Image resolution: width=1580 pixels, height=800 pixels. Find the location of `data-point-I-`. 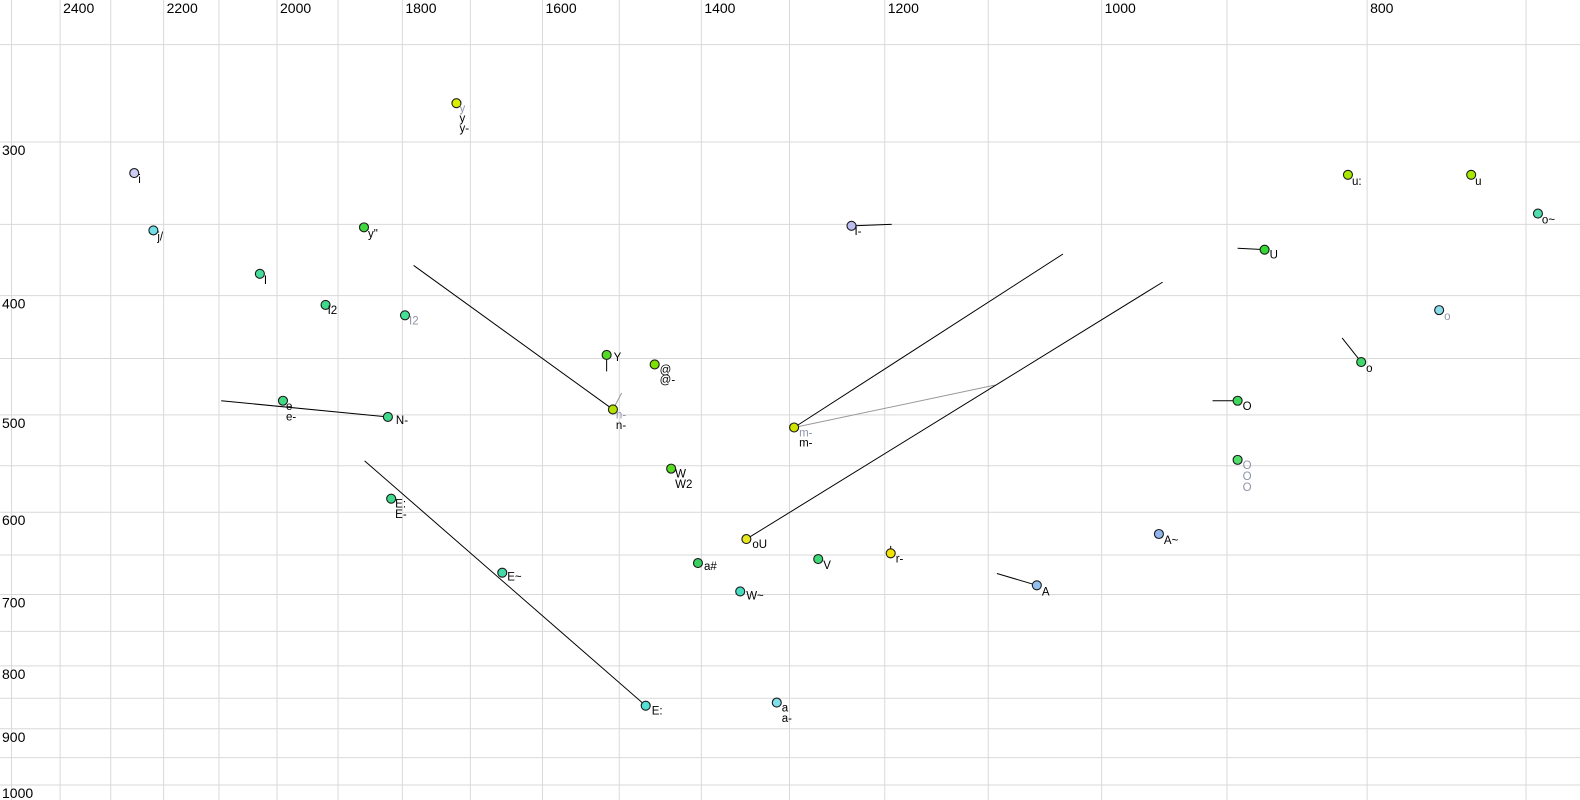

data-point-I- is located at coordinates (851, 225).